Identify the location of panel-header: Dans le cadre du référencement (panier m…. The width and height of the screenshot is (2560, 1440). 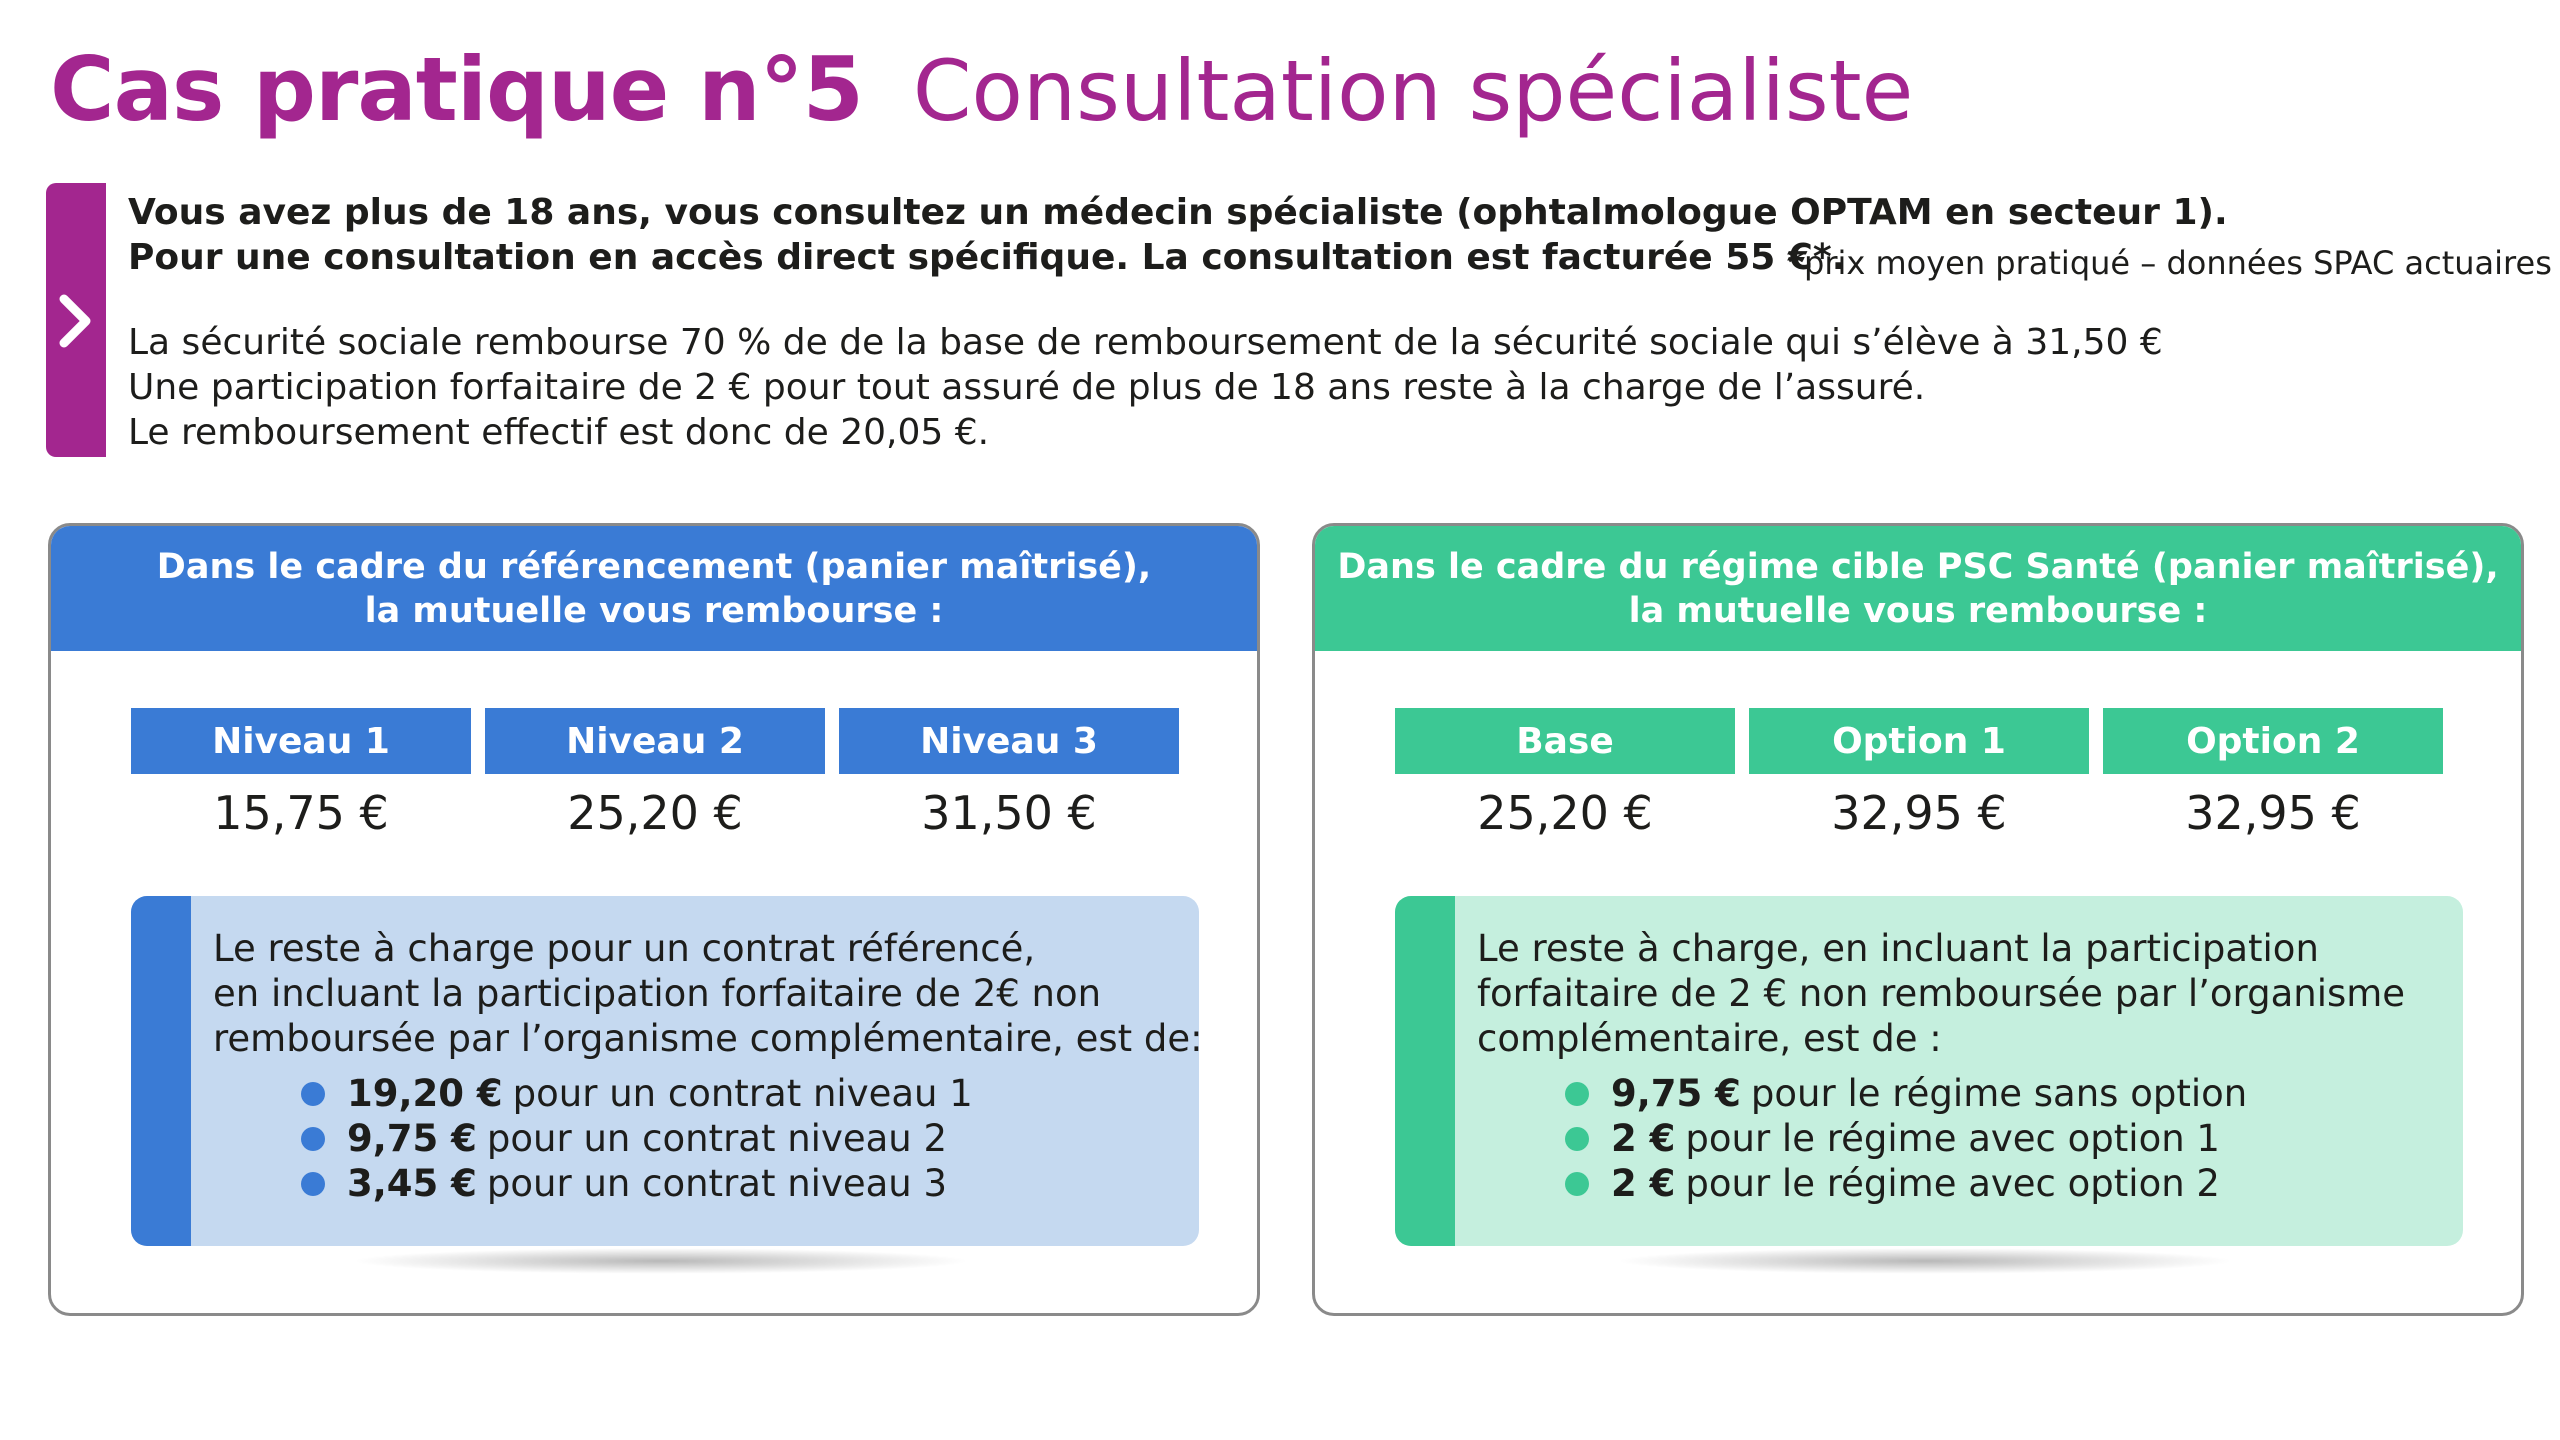
(654, 588).